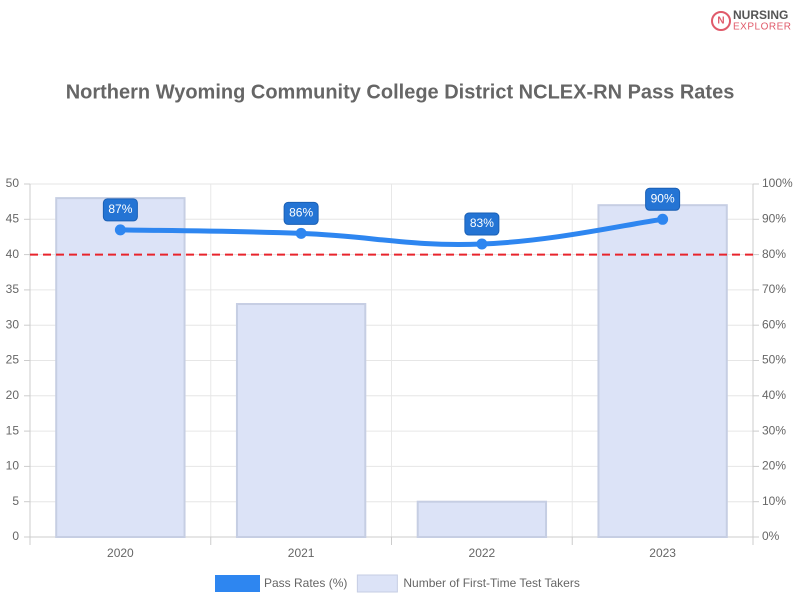 The width and height of the screenshot is (800, 600). What do you see at coordinates (15, 501) in the screenshot?
I see `y-tick-label: 5` at bounding box center [15, 501].